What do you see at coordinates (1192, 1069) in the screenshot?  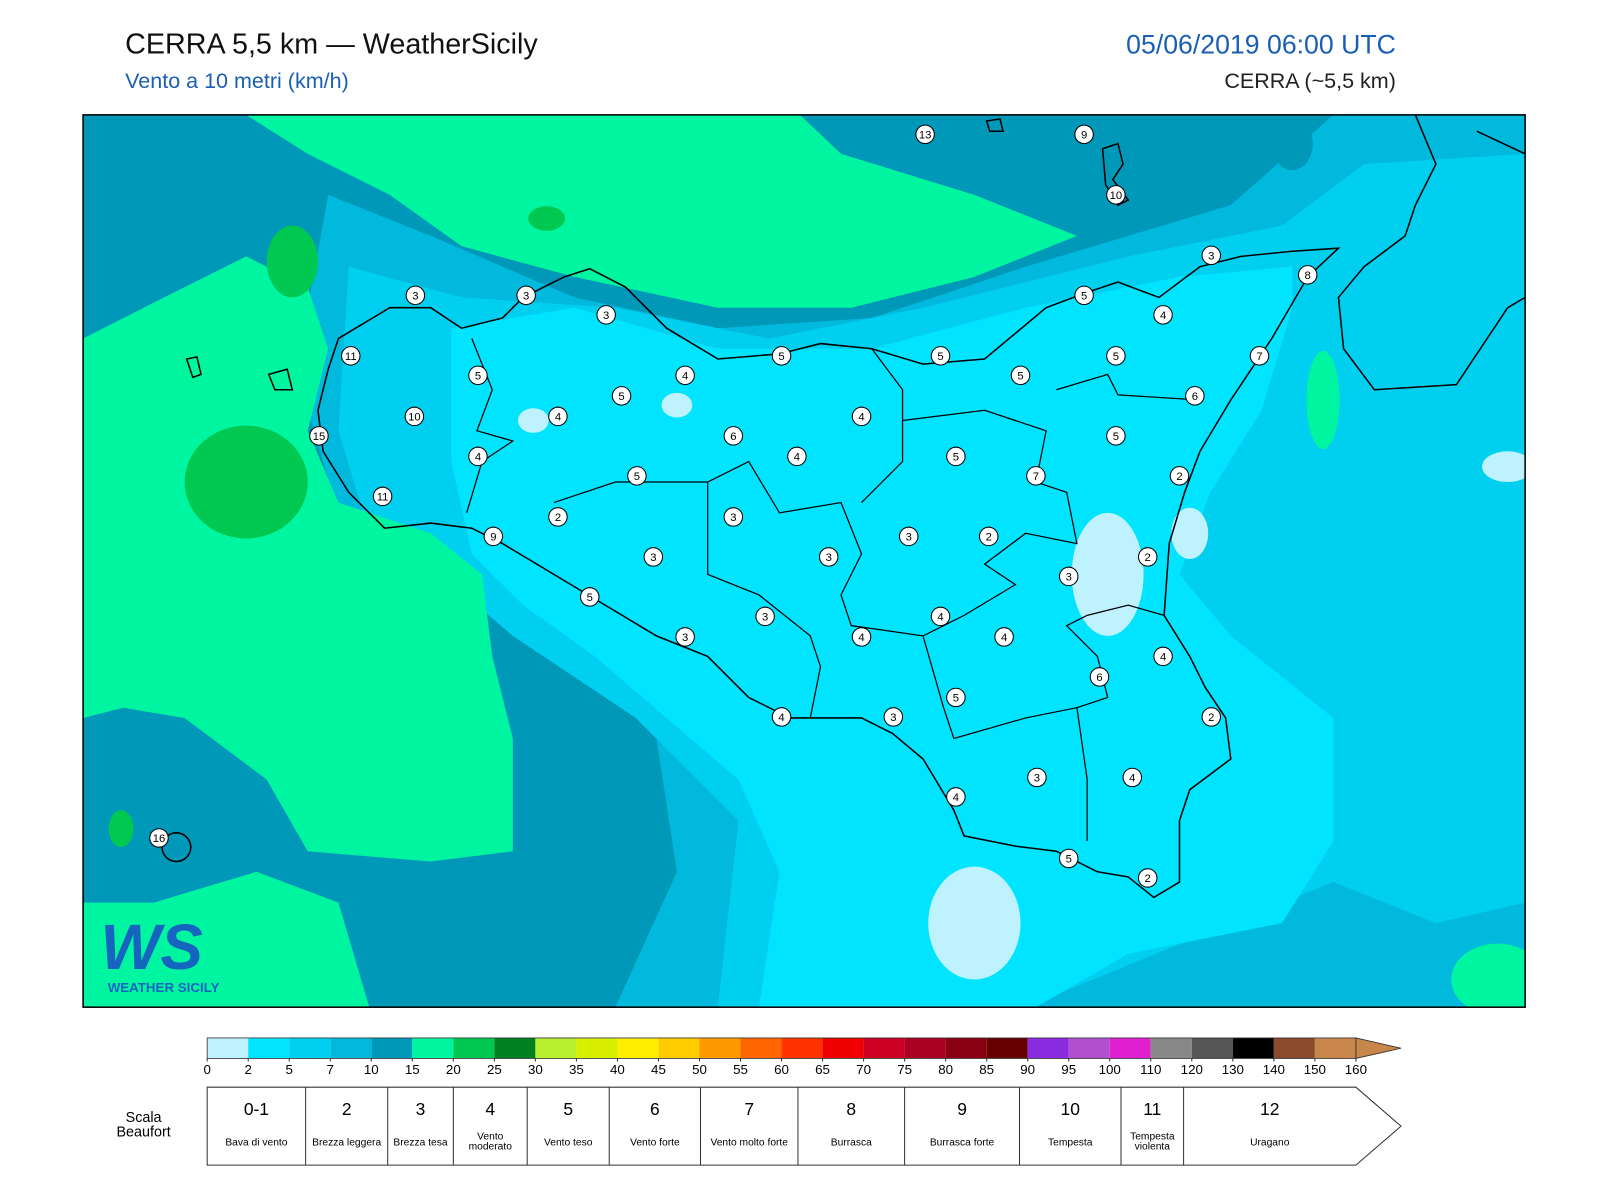 I see `colorbar-tick-label: 120` at bounding box center [1192, 1069].